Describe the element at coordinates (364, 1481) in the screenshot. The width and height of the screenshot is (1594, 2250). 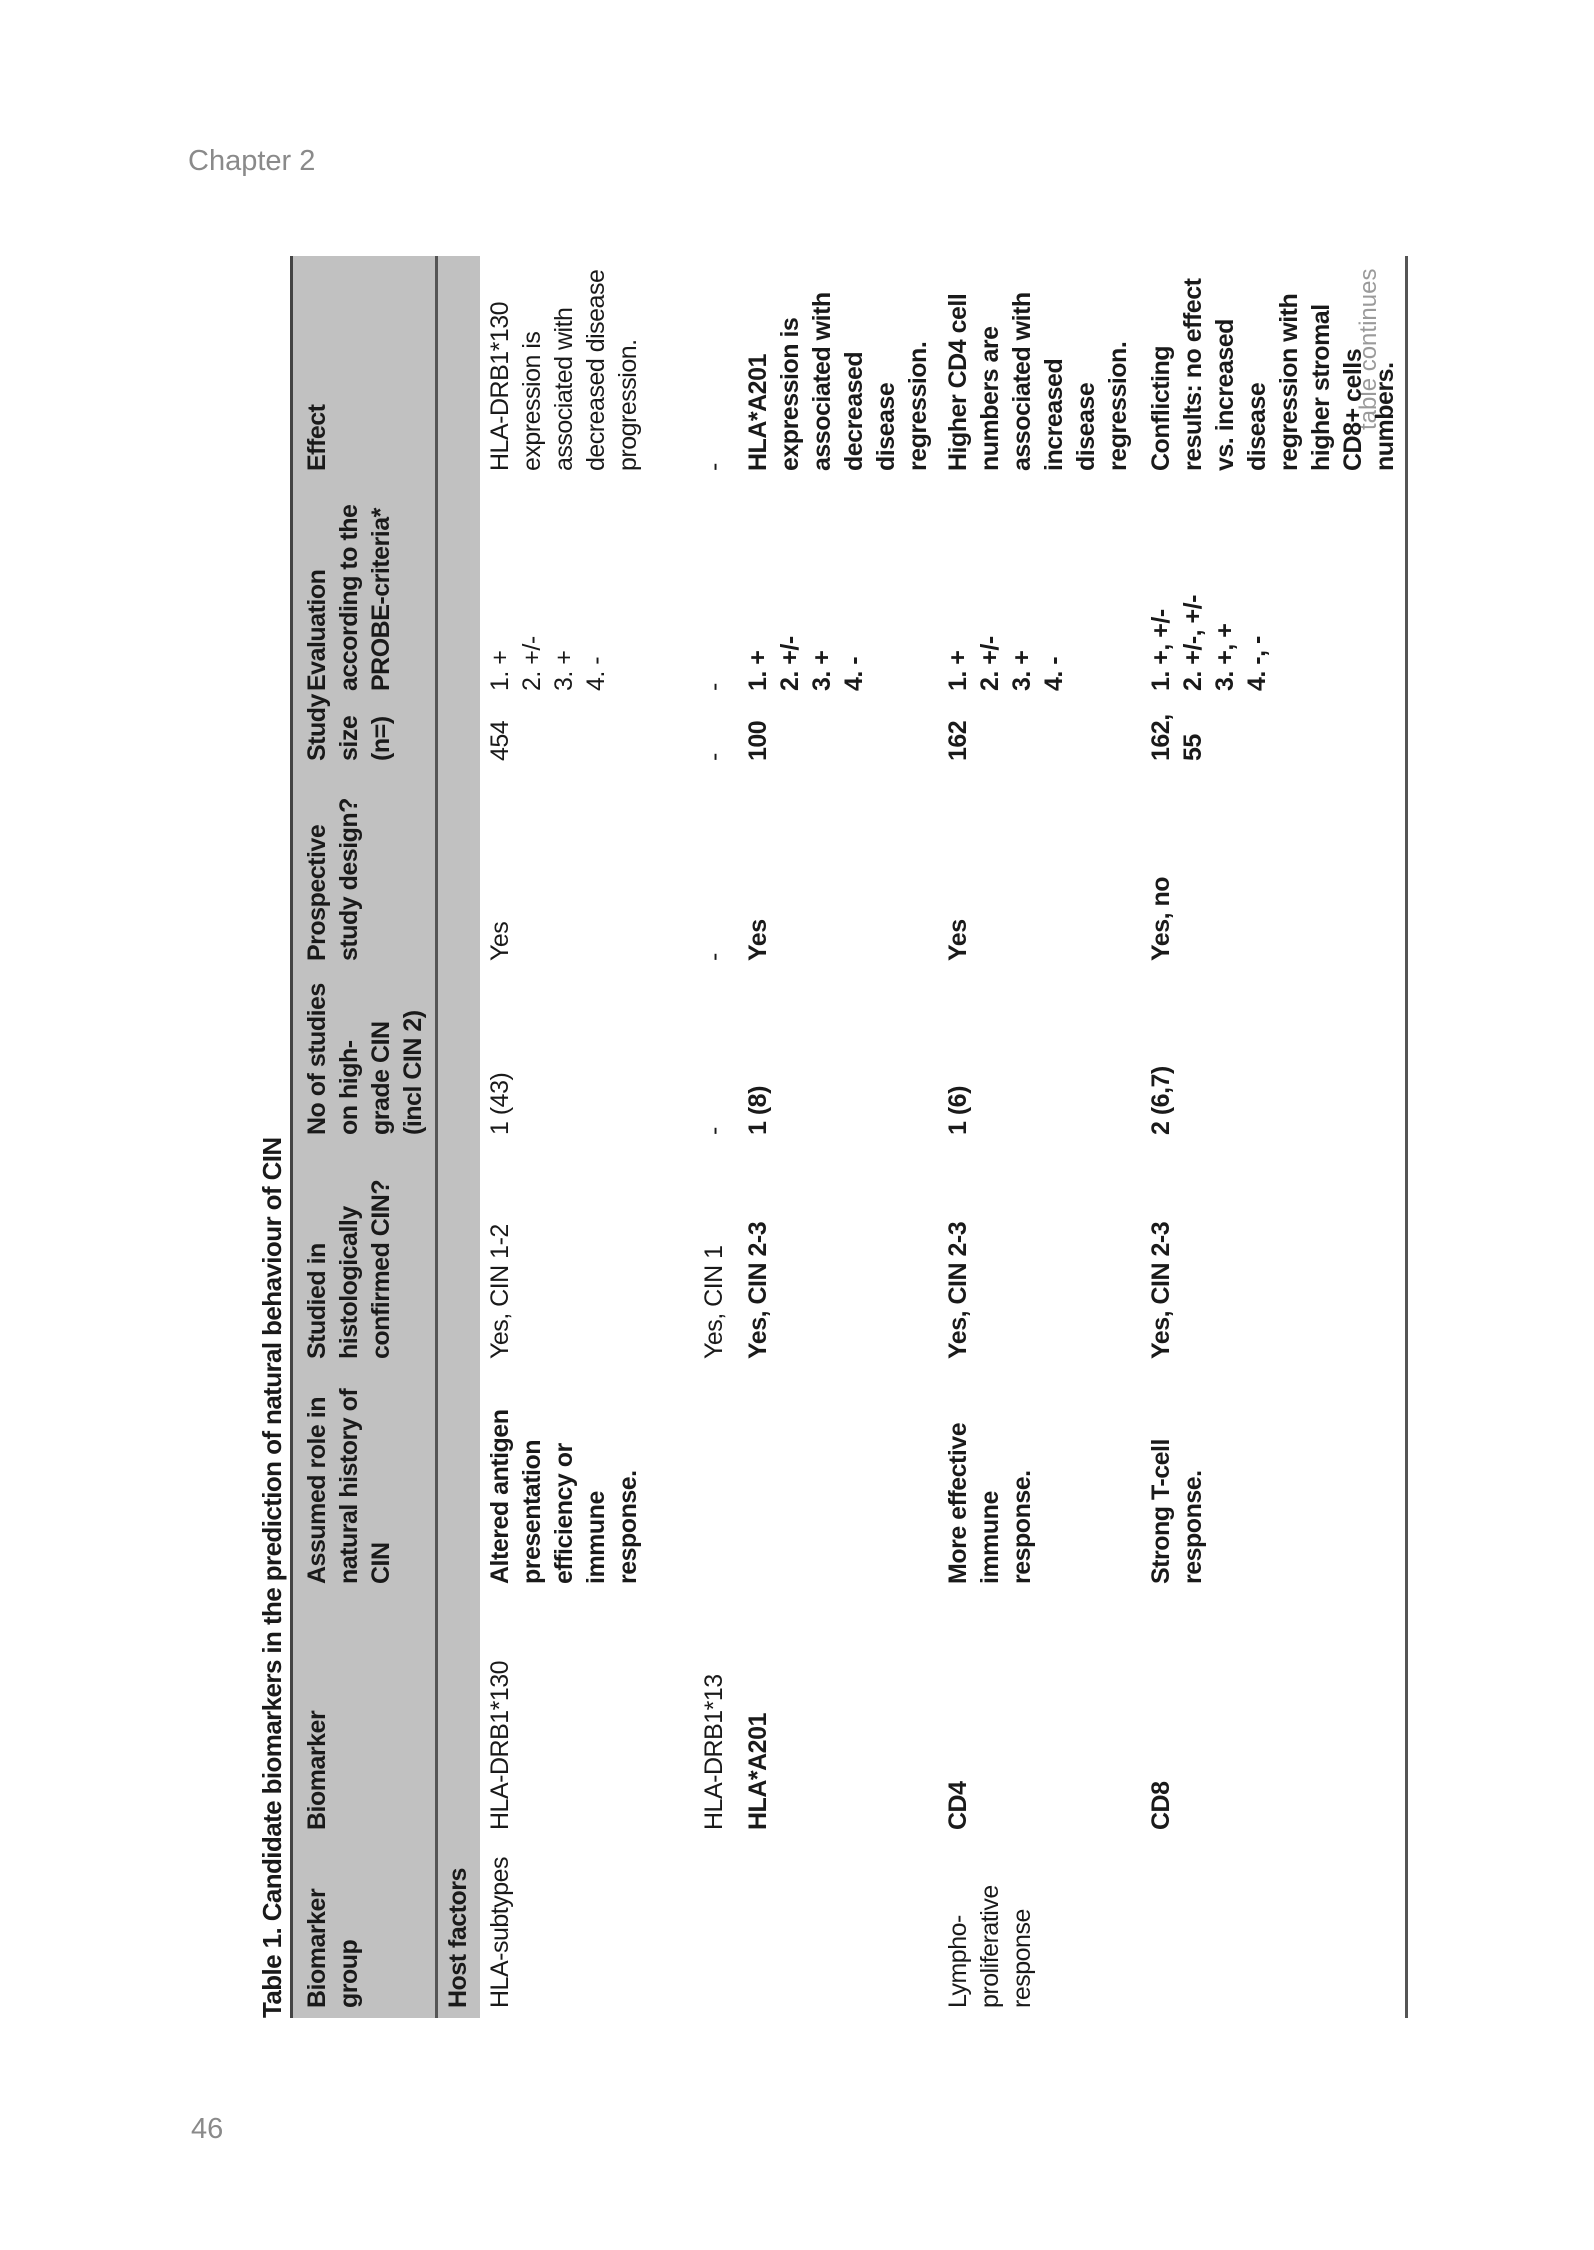
I see `column-header: Assumed role in natural history of CIN` at that location.